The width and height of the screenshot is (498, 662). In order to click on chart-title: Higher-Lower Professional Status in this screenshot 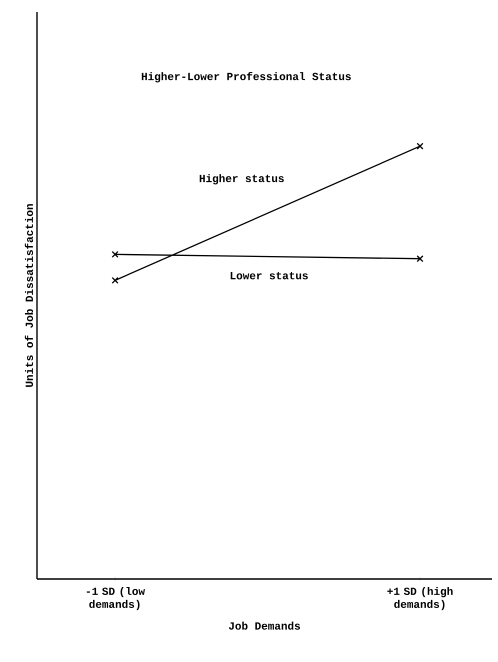, I will do `click(246, 77)`.